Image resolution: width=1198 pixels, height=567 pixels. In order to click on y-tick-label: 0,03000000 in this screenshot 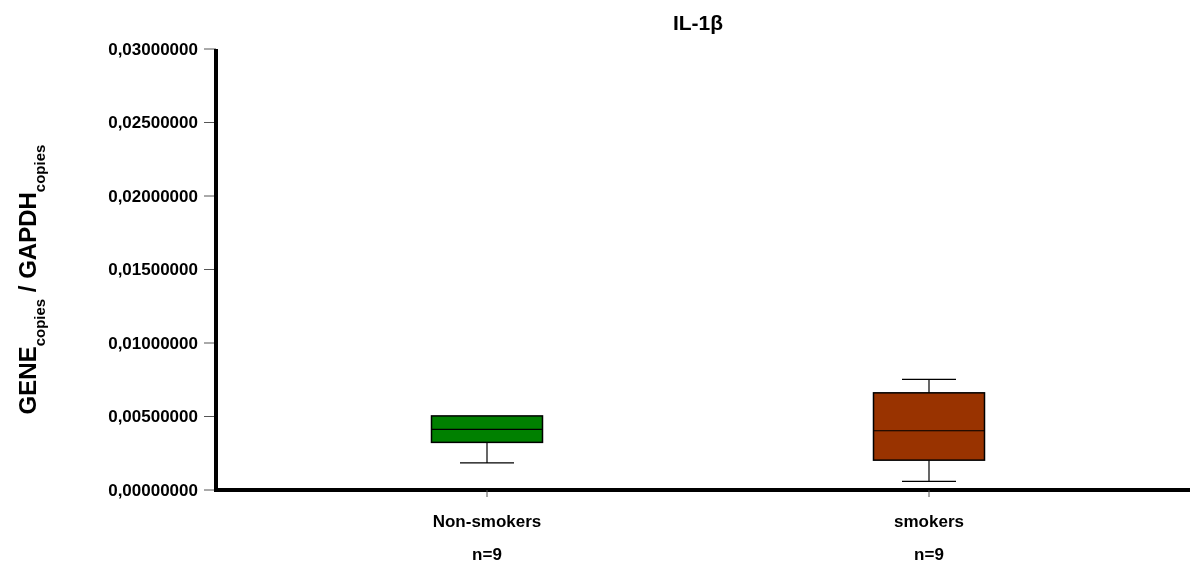, I will do `click(153, 49)`.